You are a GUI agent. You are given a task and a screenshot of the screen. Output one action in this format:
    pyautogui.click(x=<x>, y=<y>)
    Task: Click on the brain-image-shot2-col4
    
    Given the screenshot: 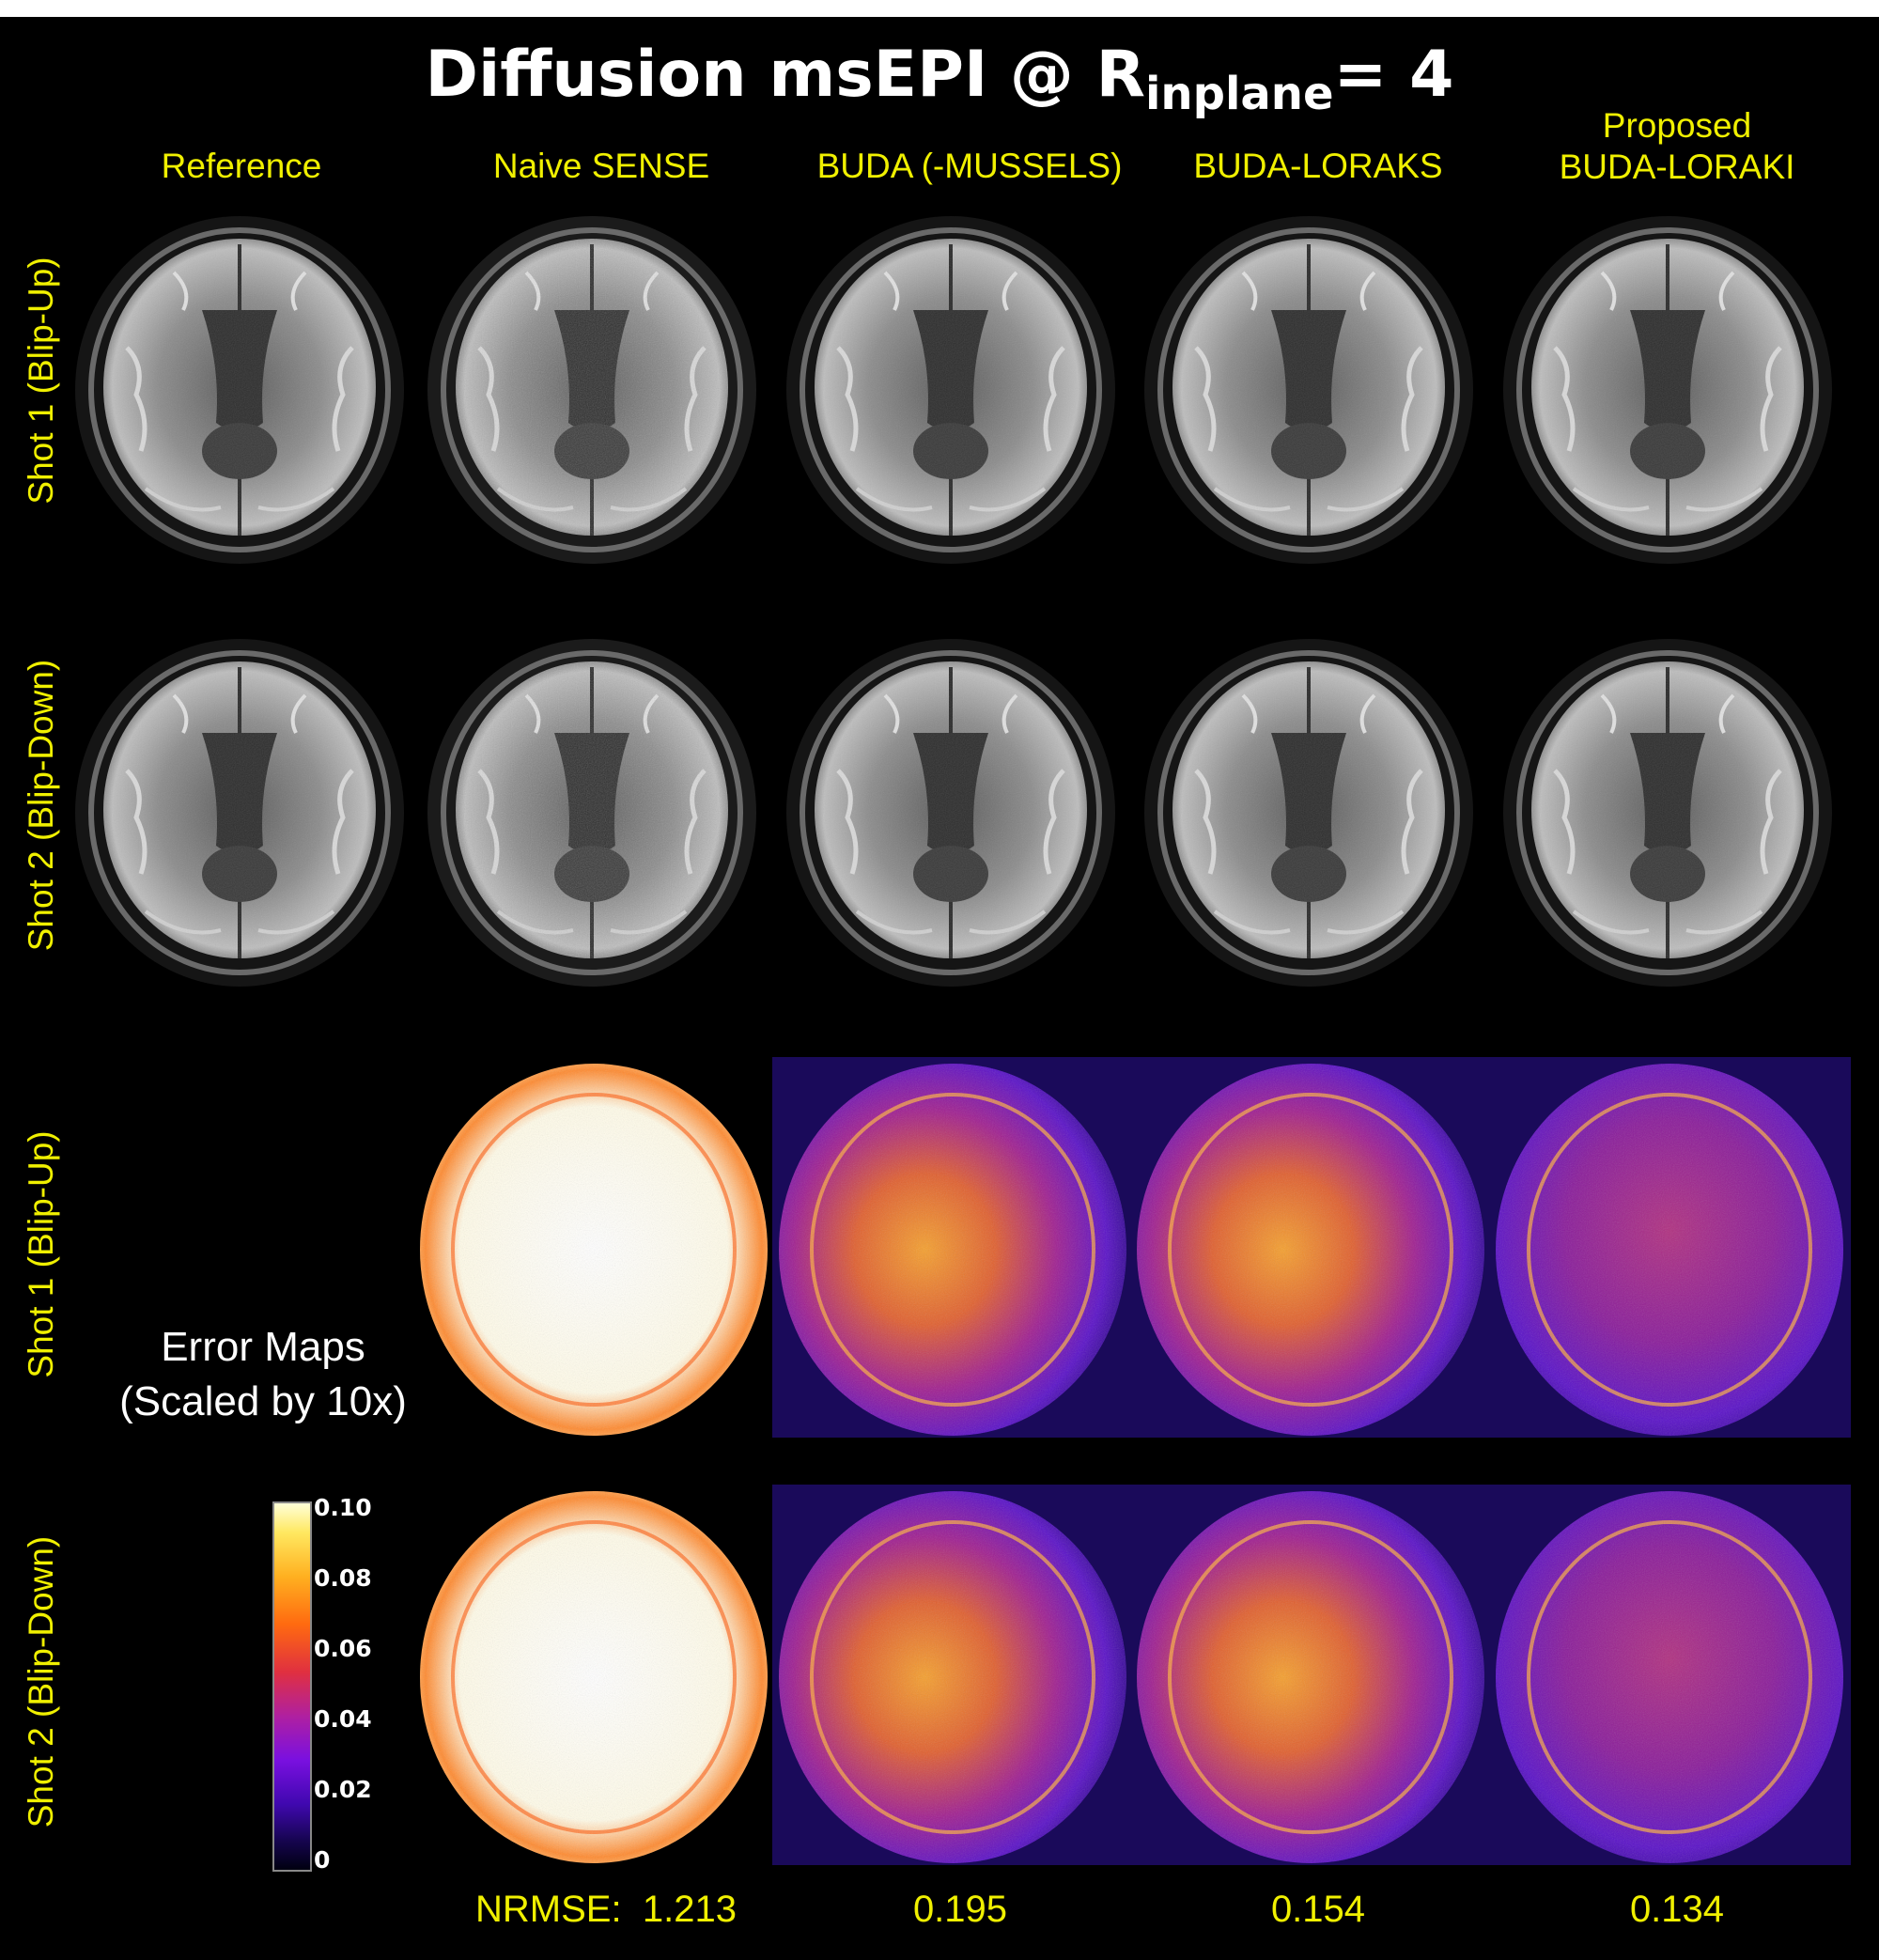 What is the action you would take?
    pyautogui.click(x=1308, y=808)
    